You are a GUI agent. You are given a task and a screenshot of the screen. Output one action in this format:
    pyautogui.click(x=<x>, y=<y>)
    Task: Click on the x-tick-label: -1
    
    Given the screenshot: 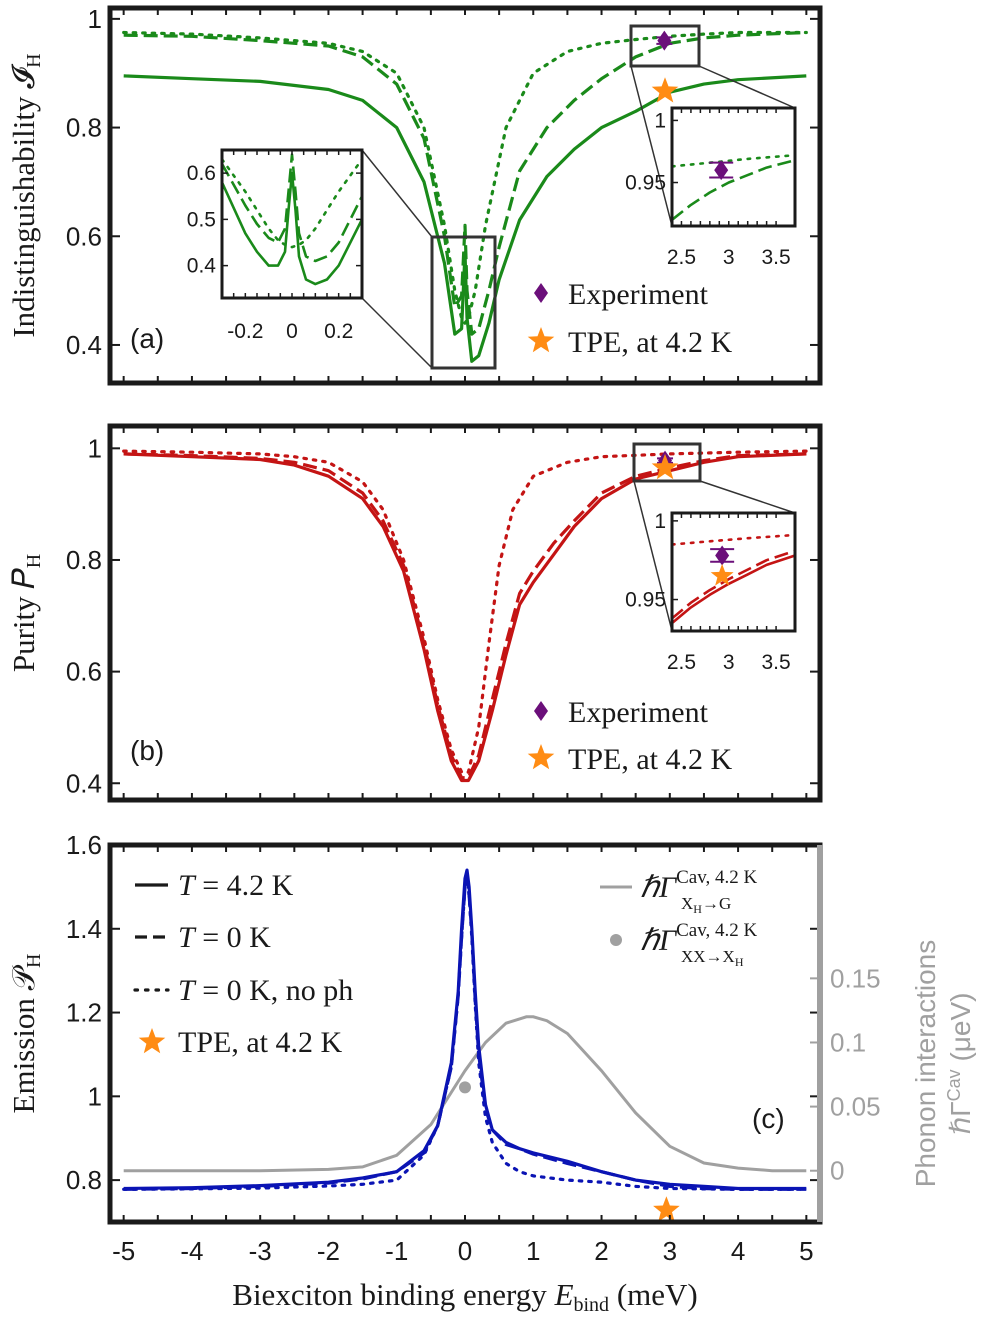 What is the action you would take?
    pyautogui.click(x=396, y=1251)
    